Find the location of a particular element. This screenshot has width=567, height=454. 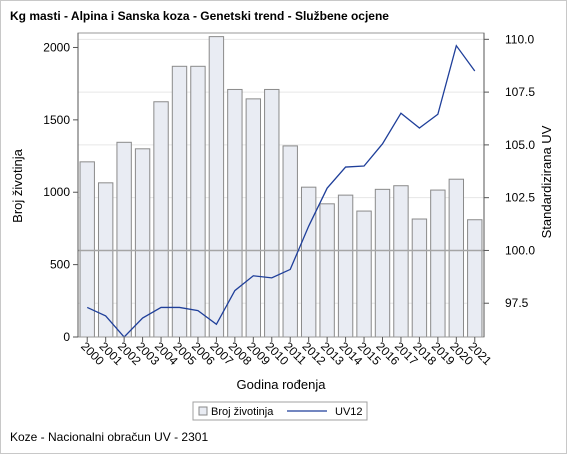

y-tick-label: 2000 is located at coordinates (56, 47).